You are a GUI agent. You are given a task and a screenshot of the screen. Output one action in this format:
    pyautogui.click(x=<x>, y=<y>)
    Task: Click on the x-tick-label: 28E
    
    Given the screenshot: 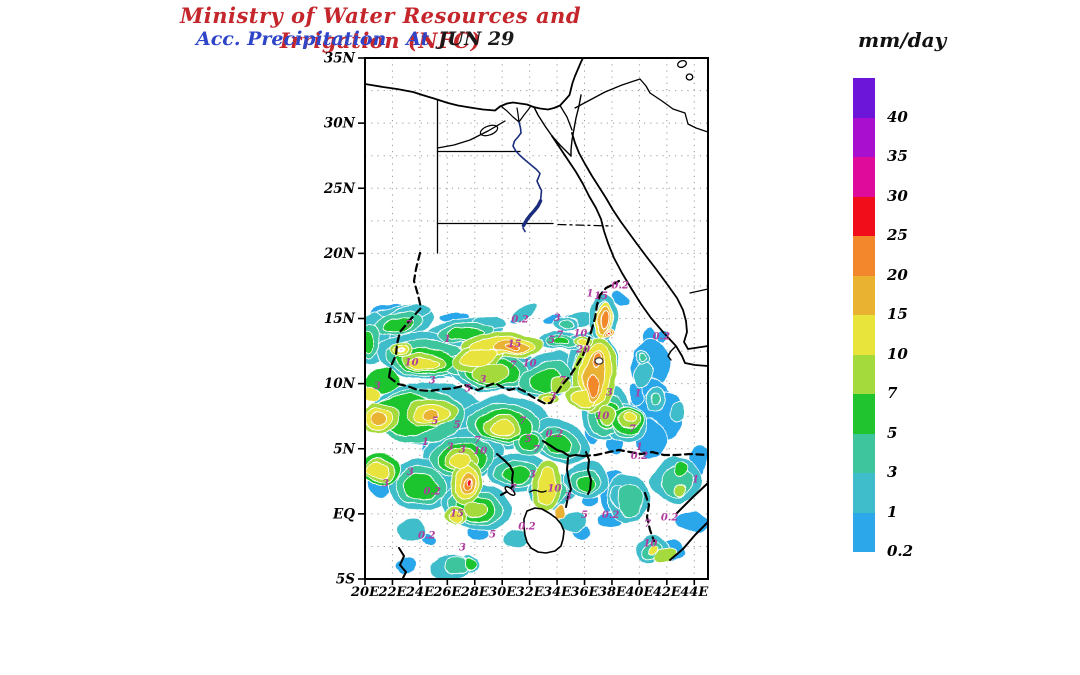 What is the action you would take?
    pyautogui.click(x=475, y=592)
    